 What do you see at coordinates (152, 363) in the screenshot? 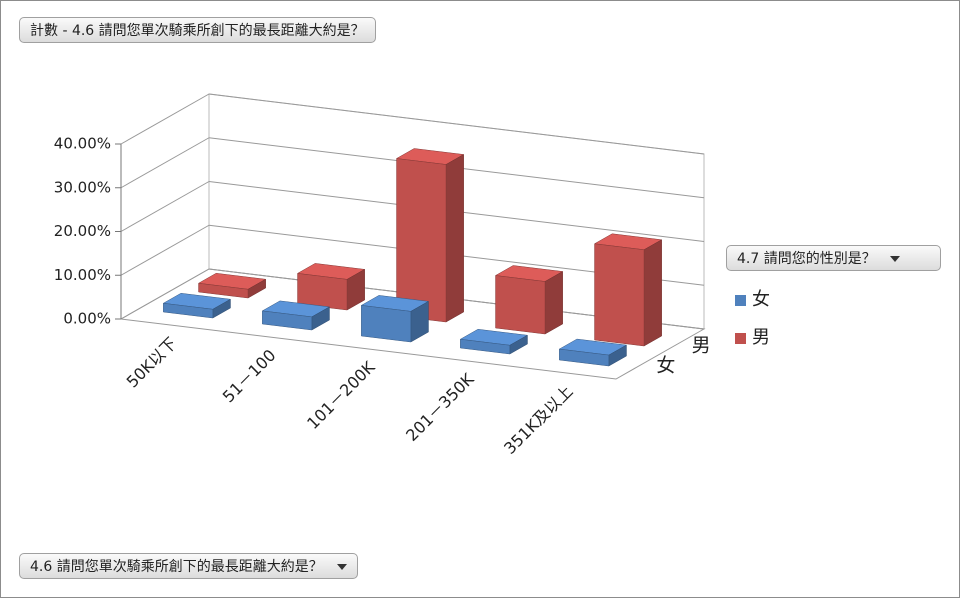
I see `x-tick-label: 50K以下` at bounding box center [152, 363].